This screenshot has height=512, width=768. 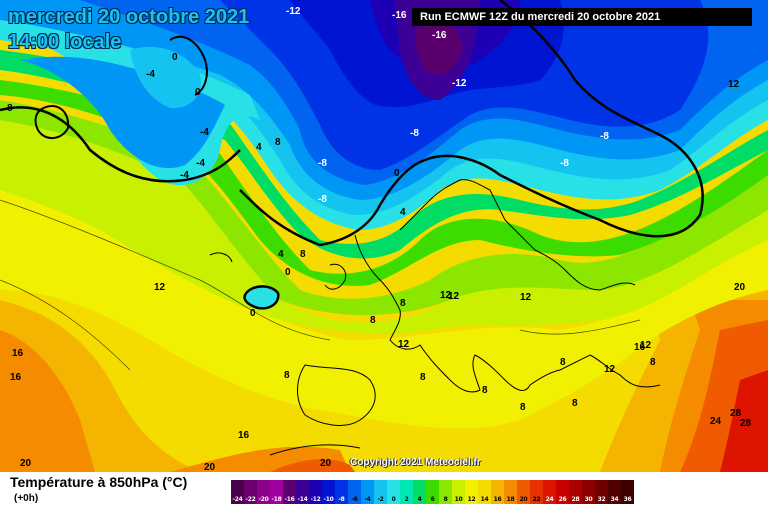 What do you see at coordinates (65, 325) in the screenshot?
I see `isotherm-16-line` at bounding box center [65, 325].